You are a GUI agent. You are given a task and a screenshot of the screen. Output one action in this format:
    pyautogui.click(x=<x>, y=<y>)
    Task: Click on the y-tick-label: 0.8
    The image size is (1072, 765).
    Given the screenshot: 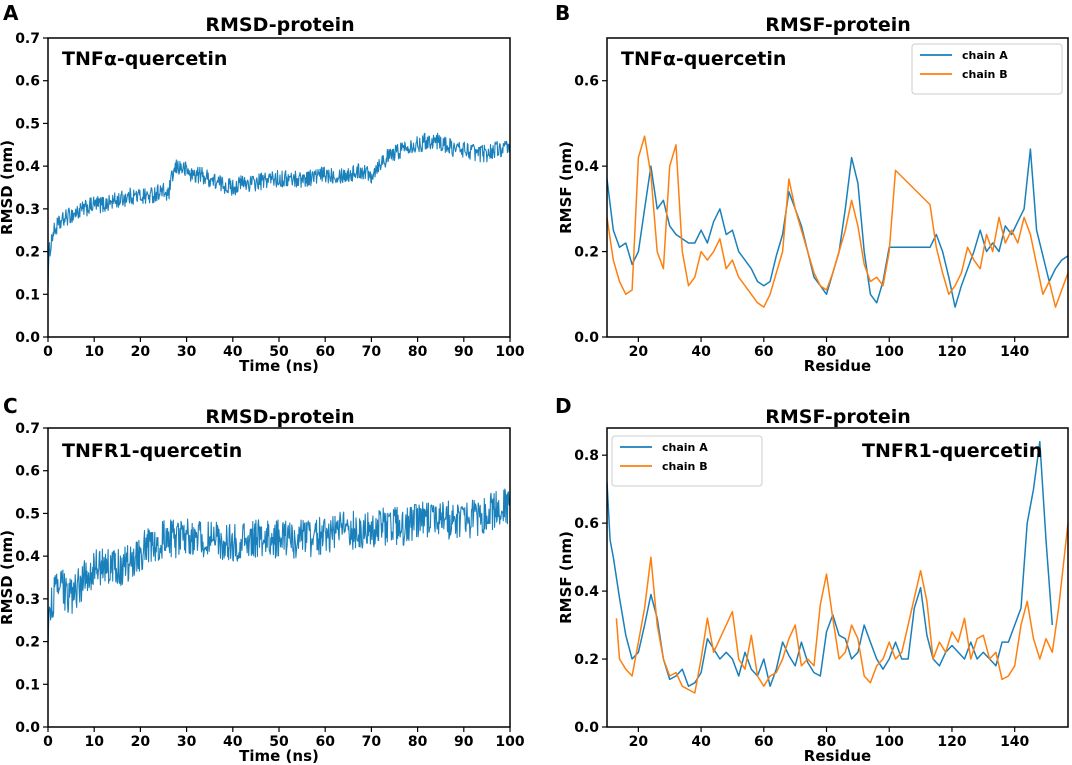 What is the action you would take?
    pyautogui.click(x=586, y=456)
    